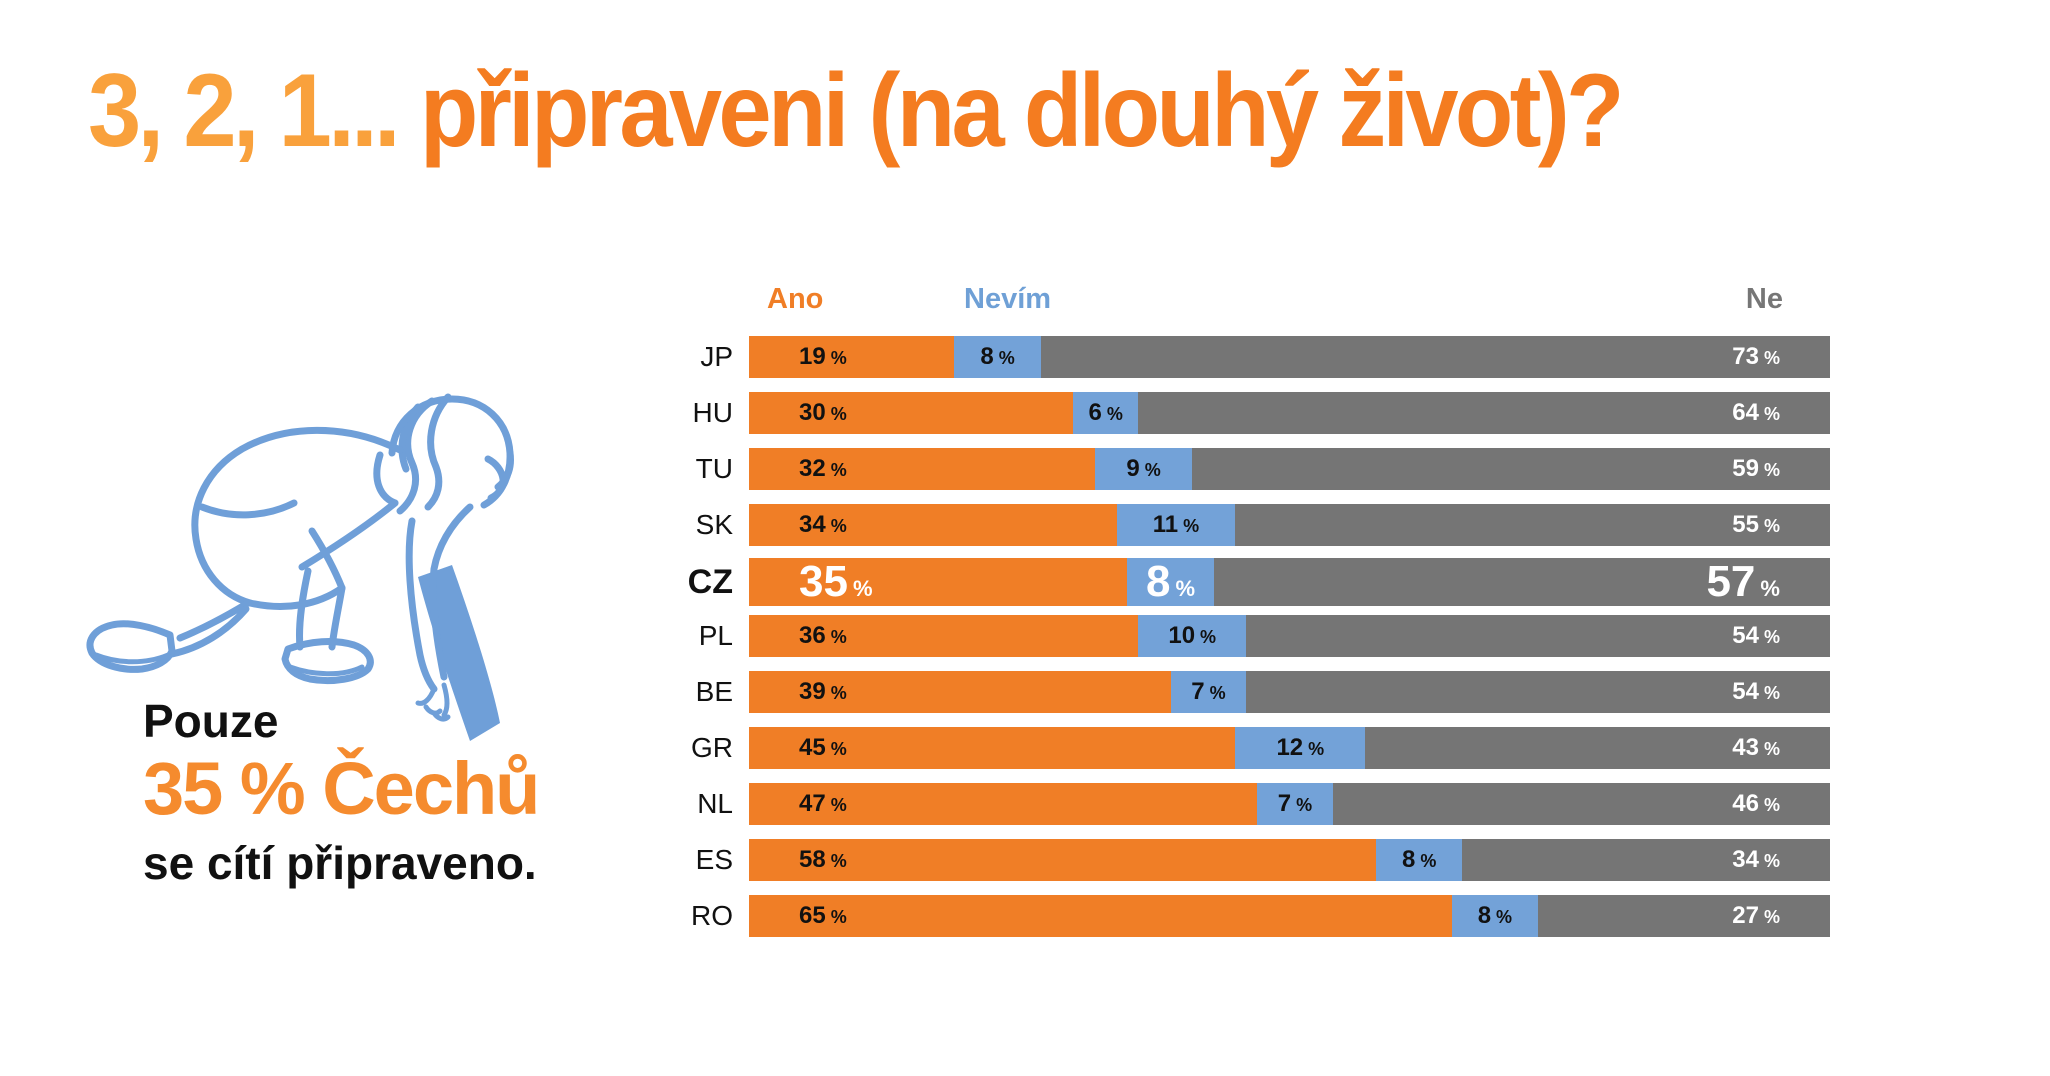 Image resolution: width=2050 pixels, height=1076 pixels. I want to click on ne-value: 55%, so click(1756, 525).